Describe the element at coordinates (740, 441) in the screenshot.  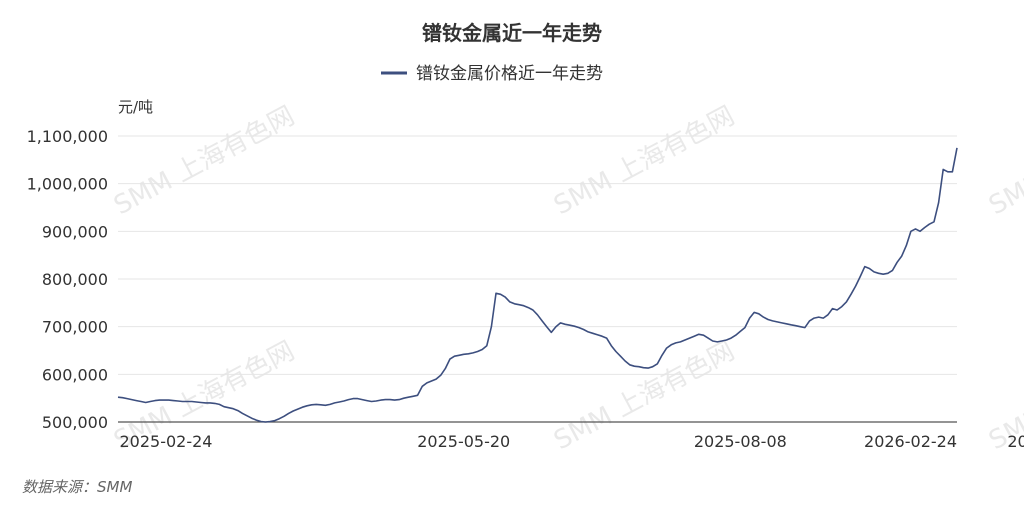
I see `x-tick-label: 2025-08-08` at that location.